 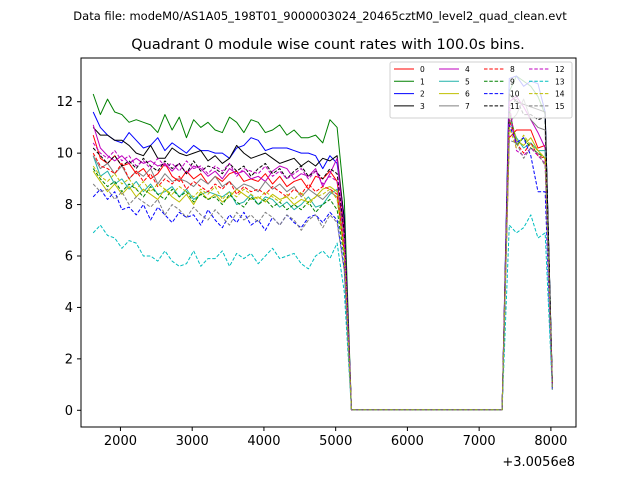 I want to click on y-tick-label: 12, so click(x=64, y=102).